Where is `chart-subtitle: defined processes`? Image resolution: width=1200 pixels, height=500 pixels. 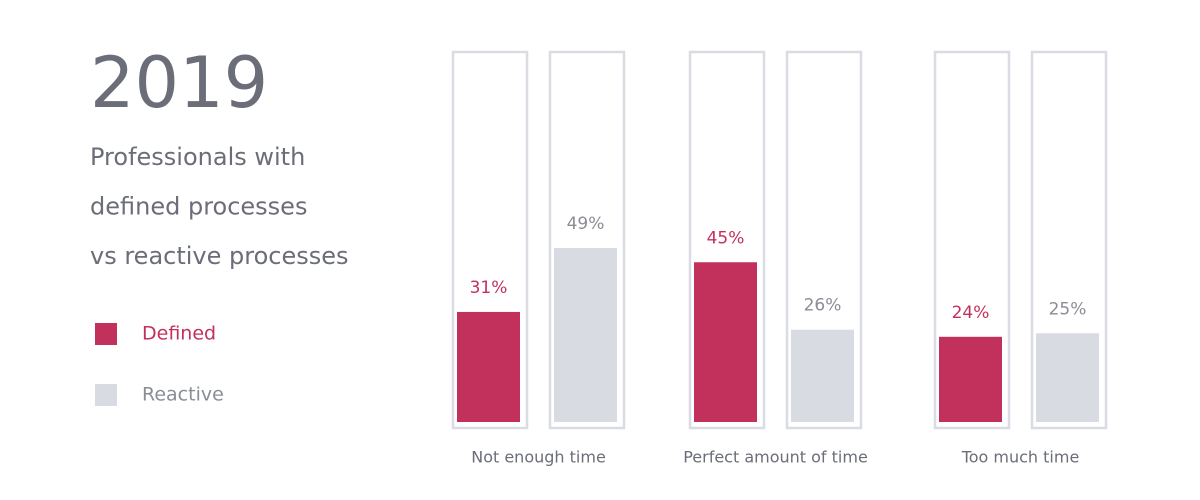
chart-subtitle: defined processes is located at coordinates (198, 207).